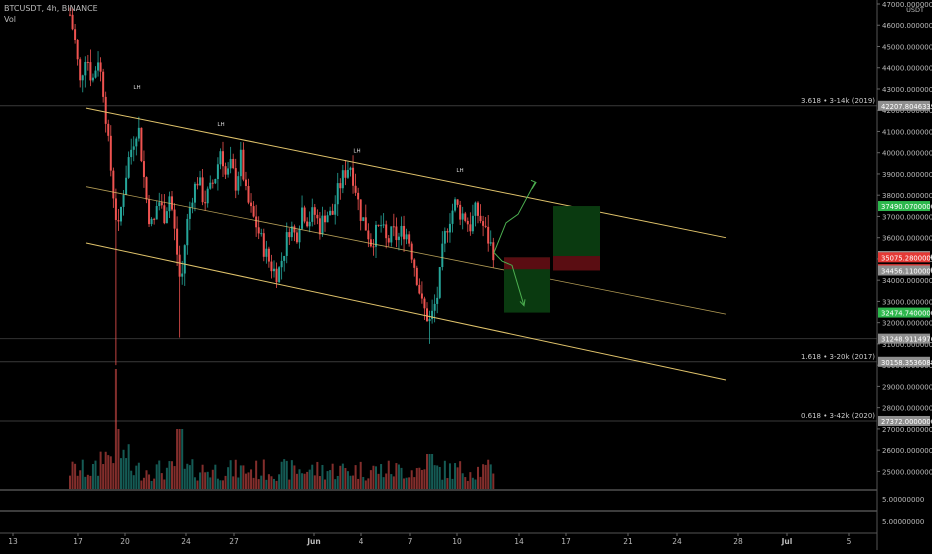 This screenshot has height=554, width=932. What do you see at coordinates (51, 8) in the screenshot?
I see `symbol-label: BTCUSDT, 4h, BINANCE` at bounding box center [51, 8].